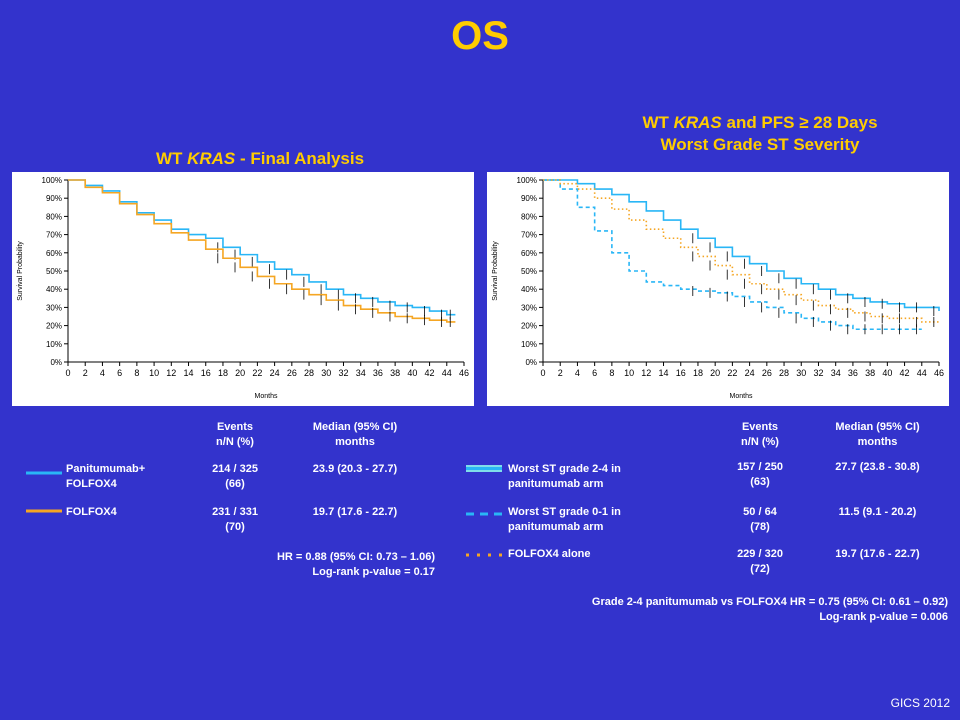 This screenshot has width=960, height=720. What do you see at coordinates (920, 703) in the screenshot?
I see `footer-credit: GICS 2012` at bounding box center [920, 703].